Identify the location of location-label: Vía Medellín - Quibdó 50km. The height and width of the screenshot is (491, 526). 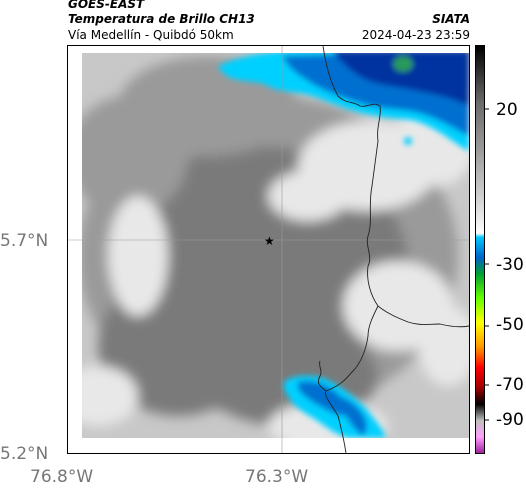
(151, 35).